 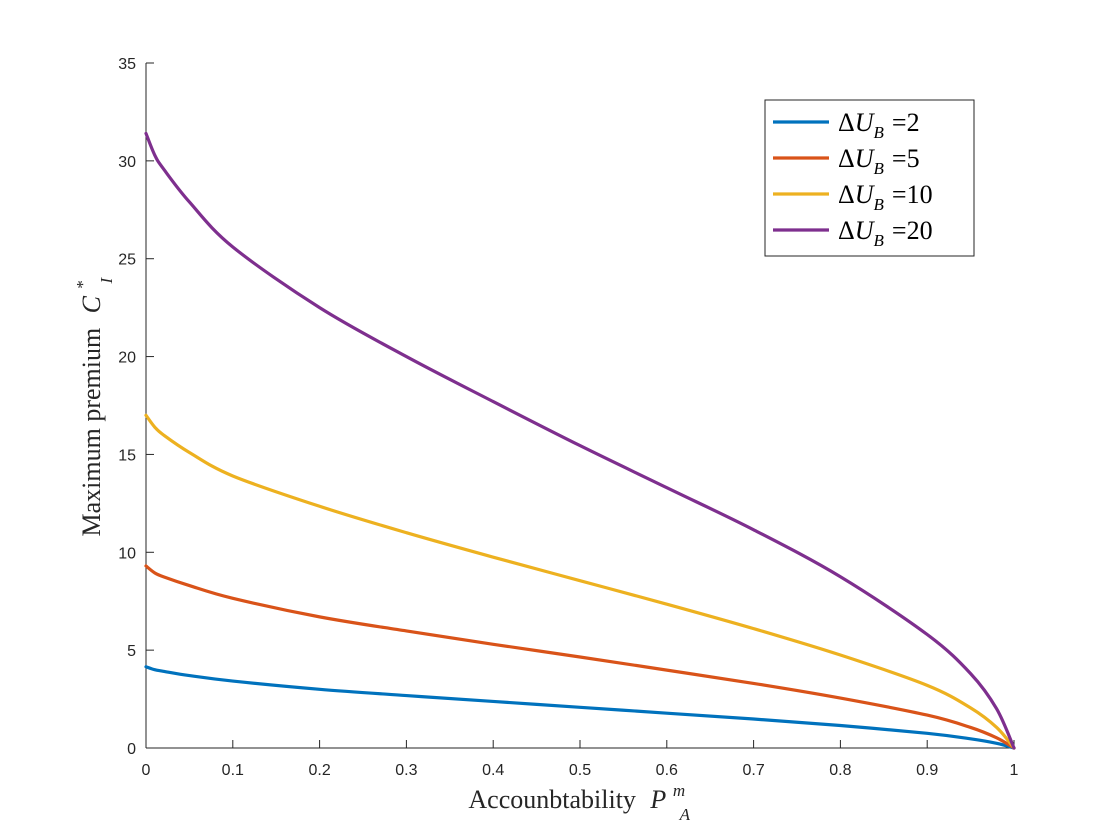 What do you see at coordinates (580, 770) in the screenshot?
I see `x-tick-label: 0.5` at bounding box center [580, 770].